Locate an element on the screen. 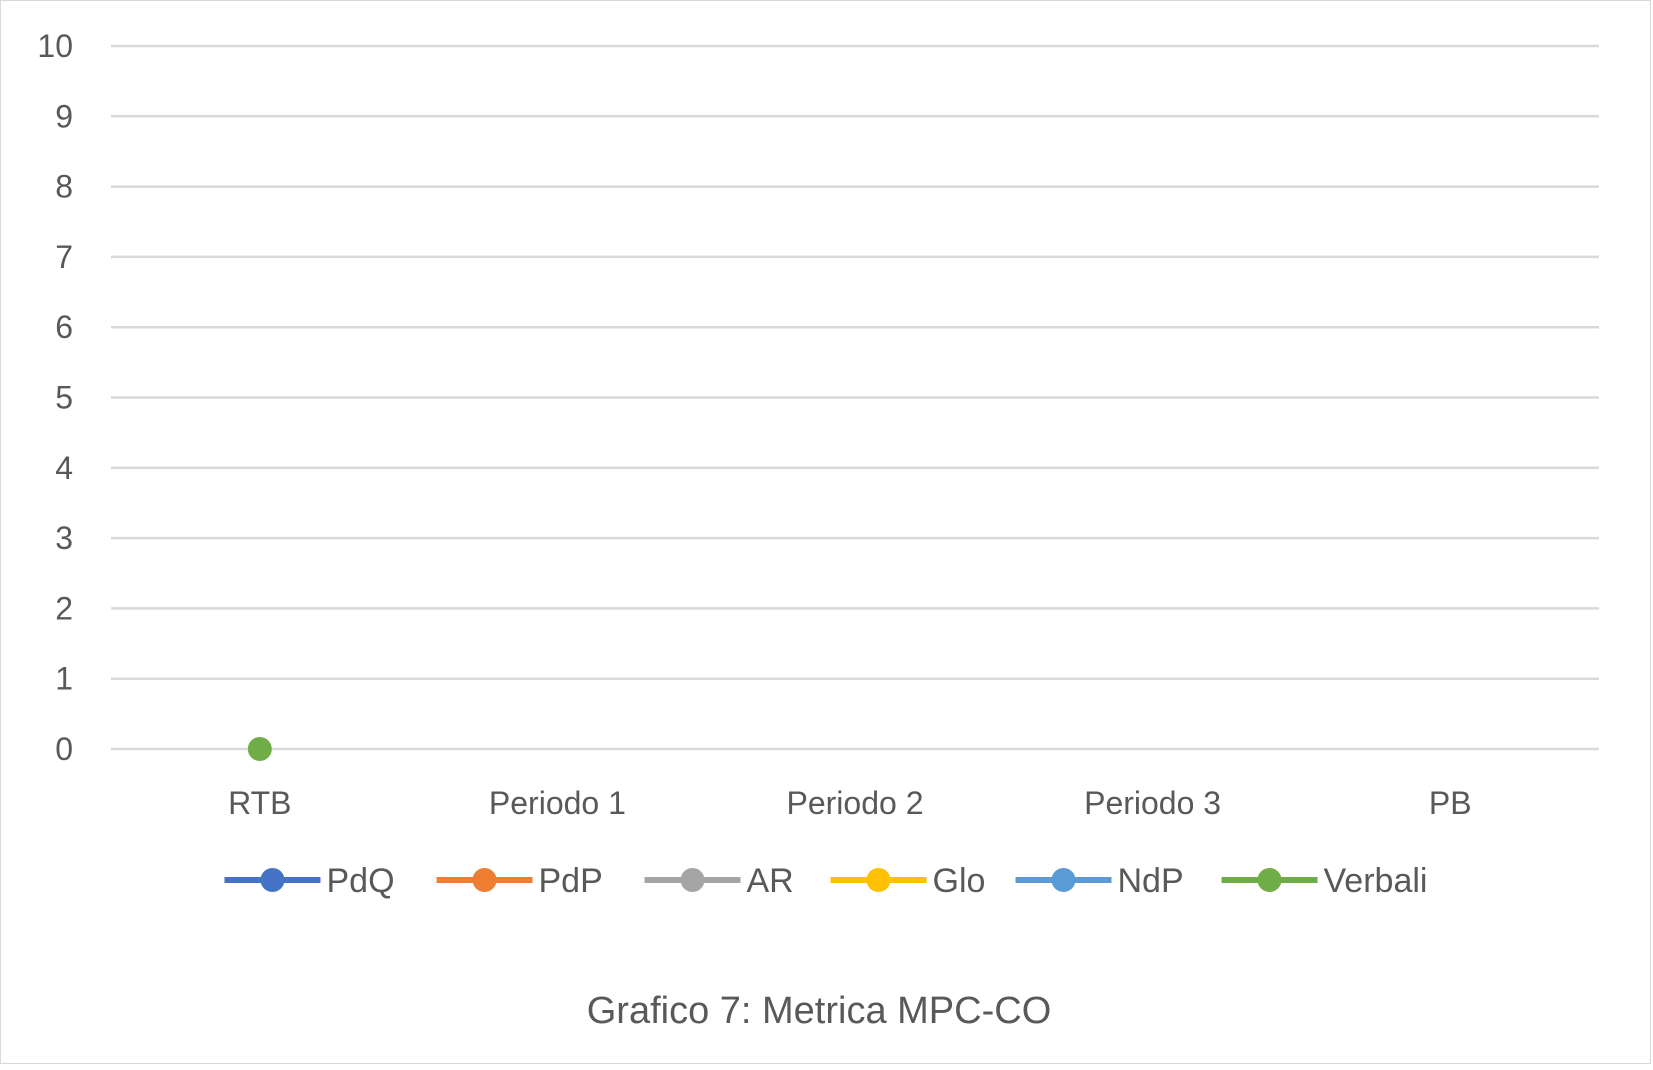 The width and height of the screenshot is (1653, 1070). legend: PdQ PdP AR Glo NdP Verbali is located at coordinates (826, 881).